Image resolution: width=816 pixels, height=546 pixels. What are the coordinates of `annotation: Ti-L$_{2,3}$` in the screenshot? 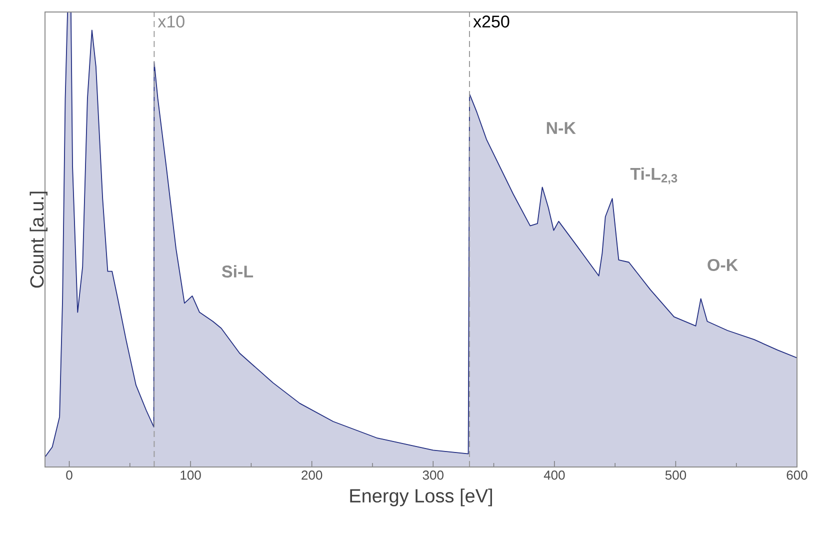 It's located at (654, 175).